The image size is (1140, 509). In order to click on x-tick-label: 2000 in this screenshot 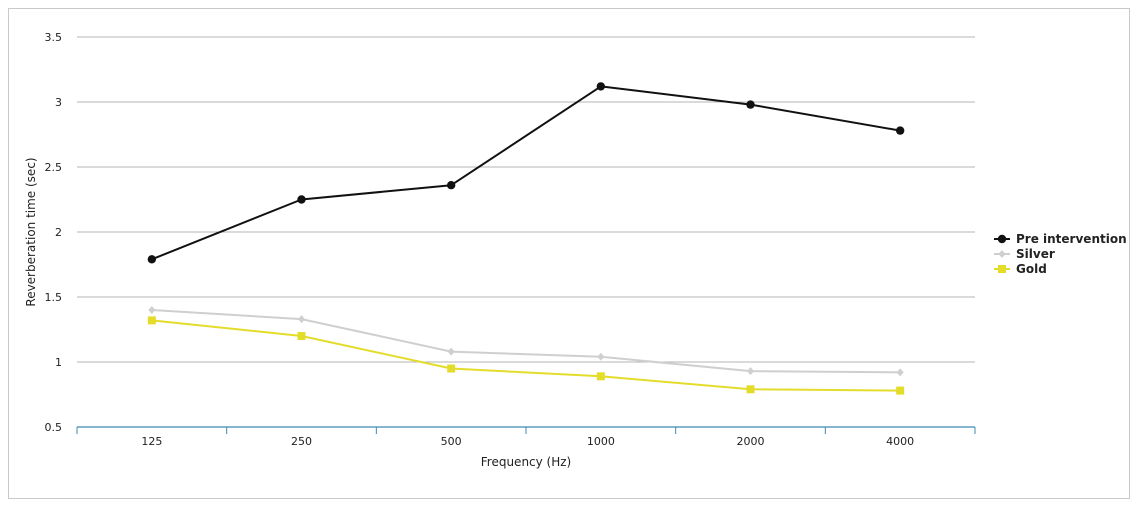, I will do `click(751, 441)`.